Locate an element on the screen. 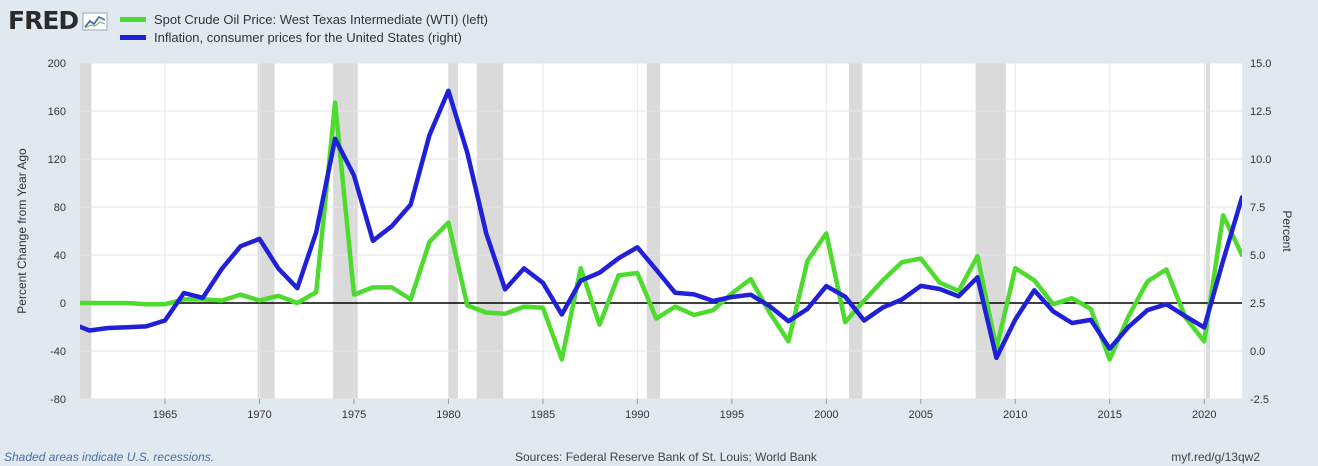  y-left-tick-label: 40 is located at coordinates (60, 256).